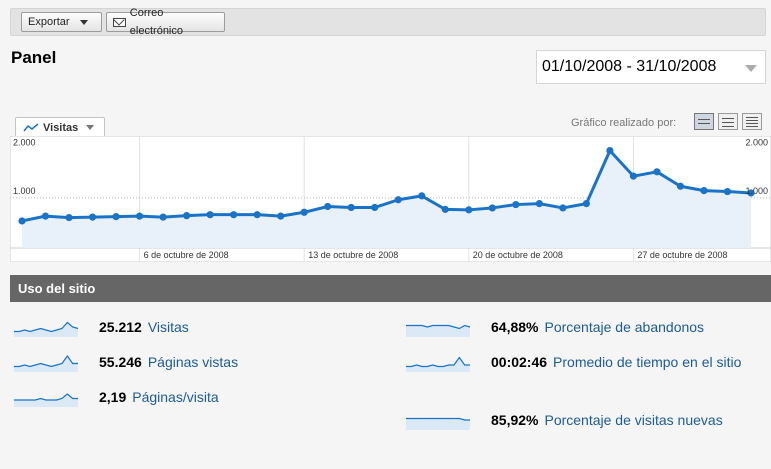  Describe the element at coordinates (193, 362) in the screenshot. I see `stat-link: Páginas vistas` at that location.